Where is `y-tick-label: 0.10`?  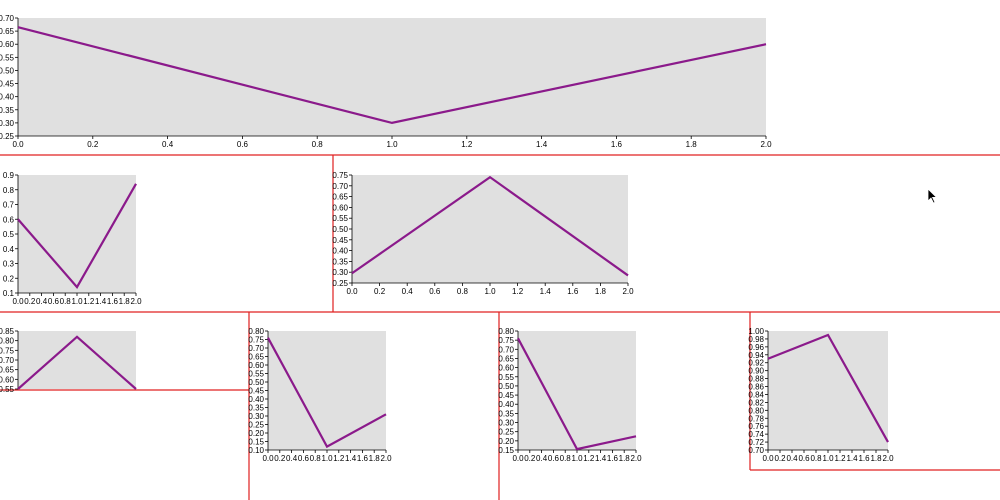 y-tick-label: 0.10 is located at coordinates (256, 450).